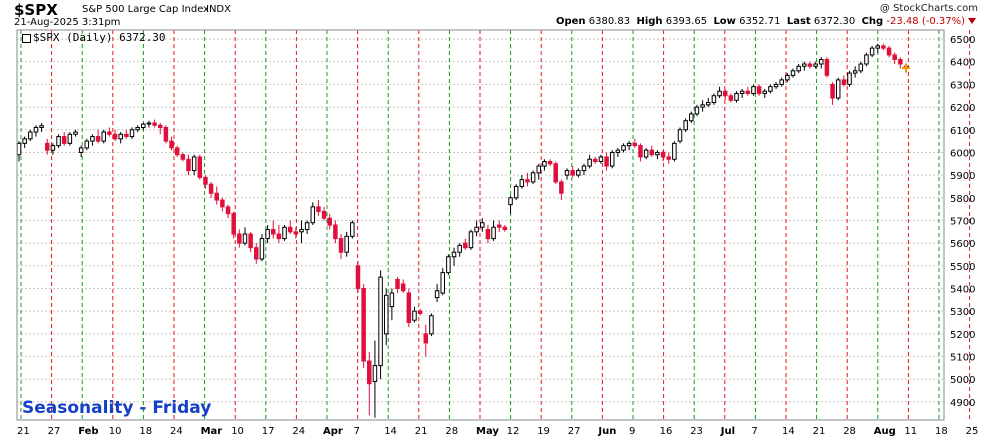 The width and height of the screenshot is (990, 438). What do you see at coordinates (574, 431) in the screenshot?
I see `x-tick-label: 27` at bounding box center [574, 431].